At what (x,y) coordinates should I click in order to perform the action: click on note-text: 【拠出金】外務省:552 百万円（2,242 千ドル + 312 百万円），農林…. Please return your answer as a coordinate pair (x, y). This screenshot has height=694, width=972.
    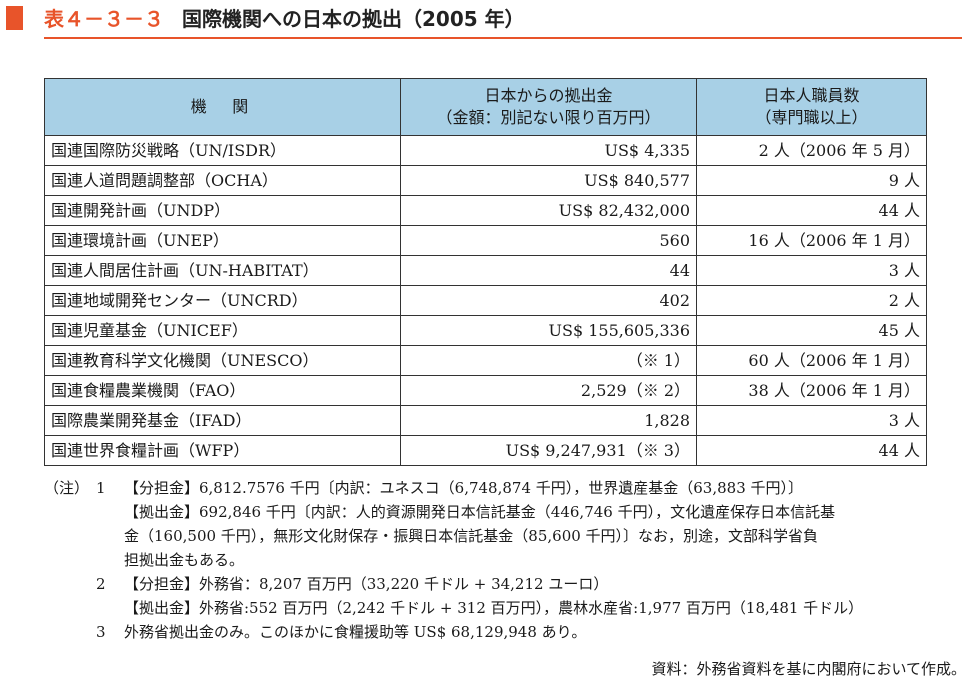
    Looking at the image, I should click on (494, 608).